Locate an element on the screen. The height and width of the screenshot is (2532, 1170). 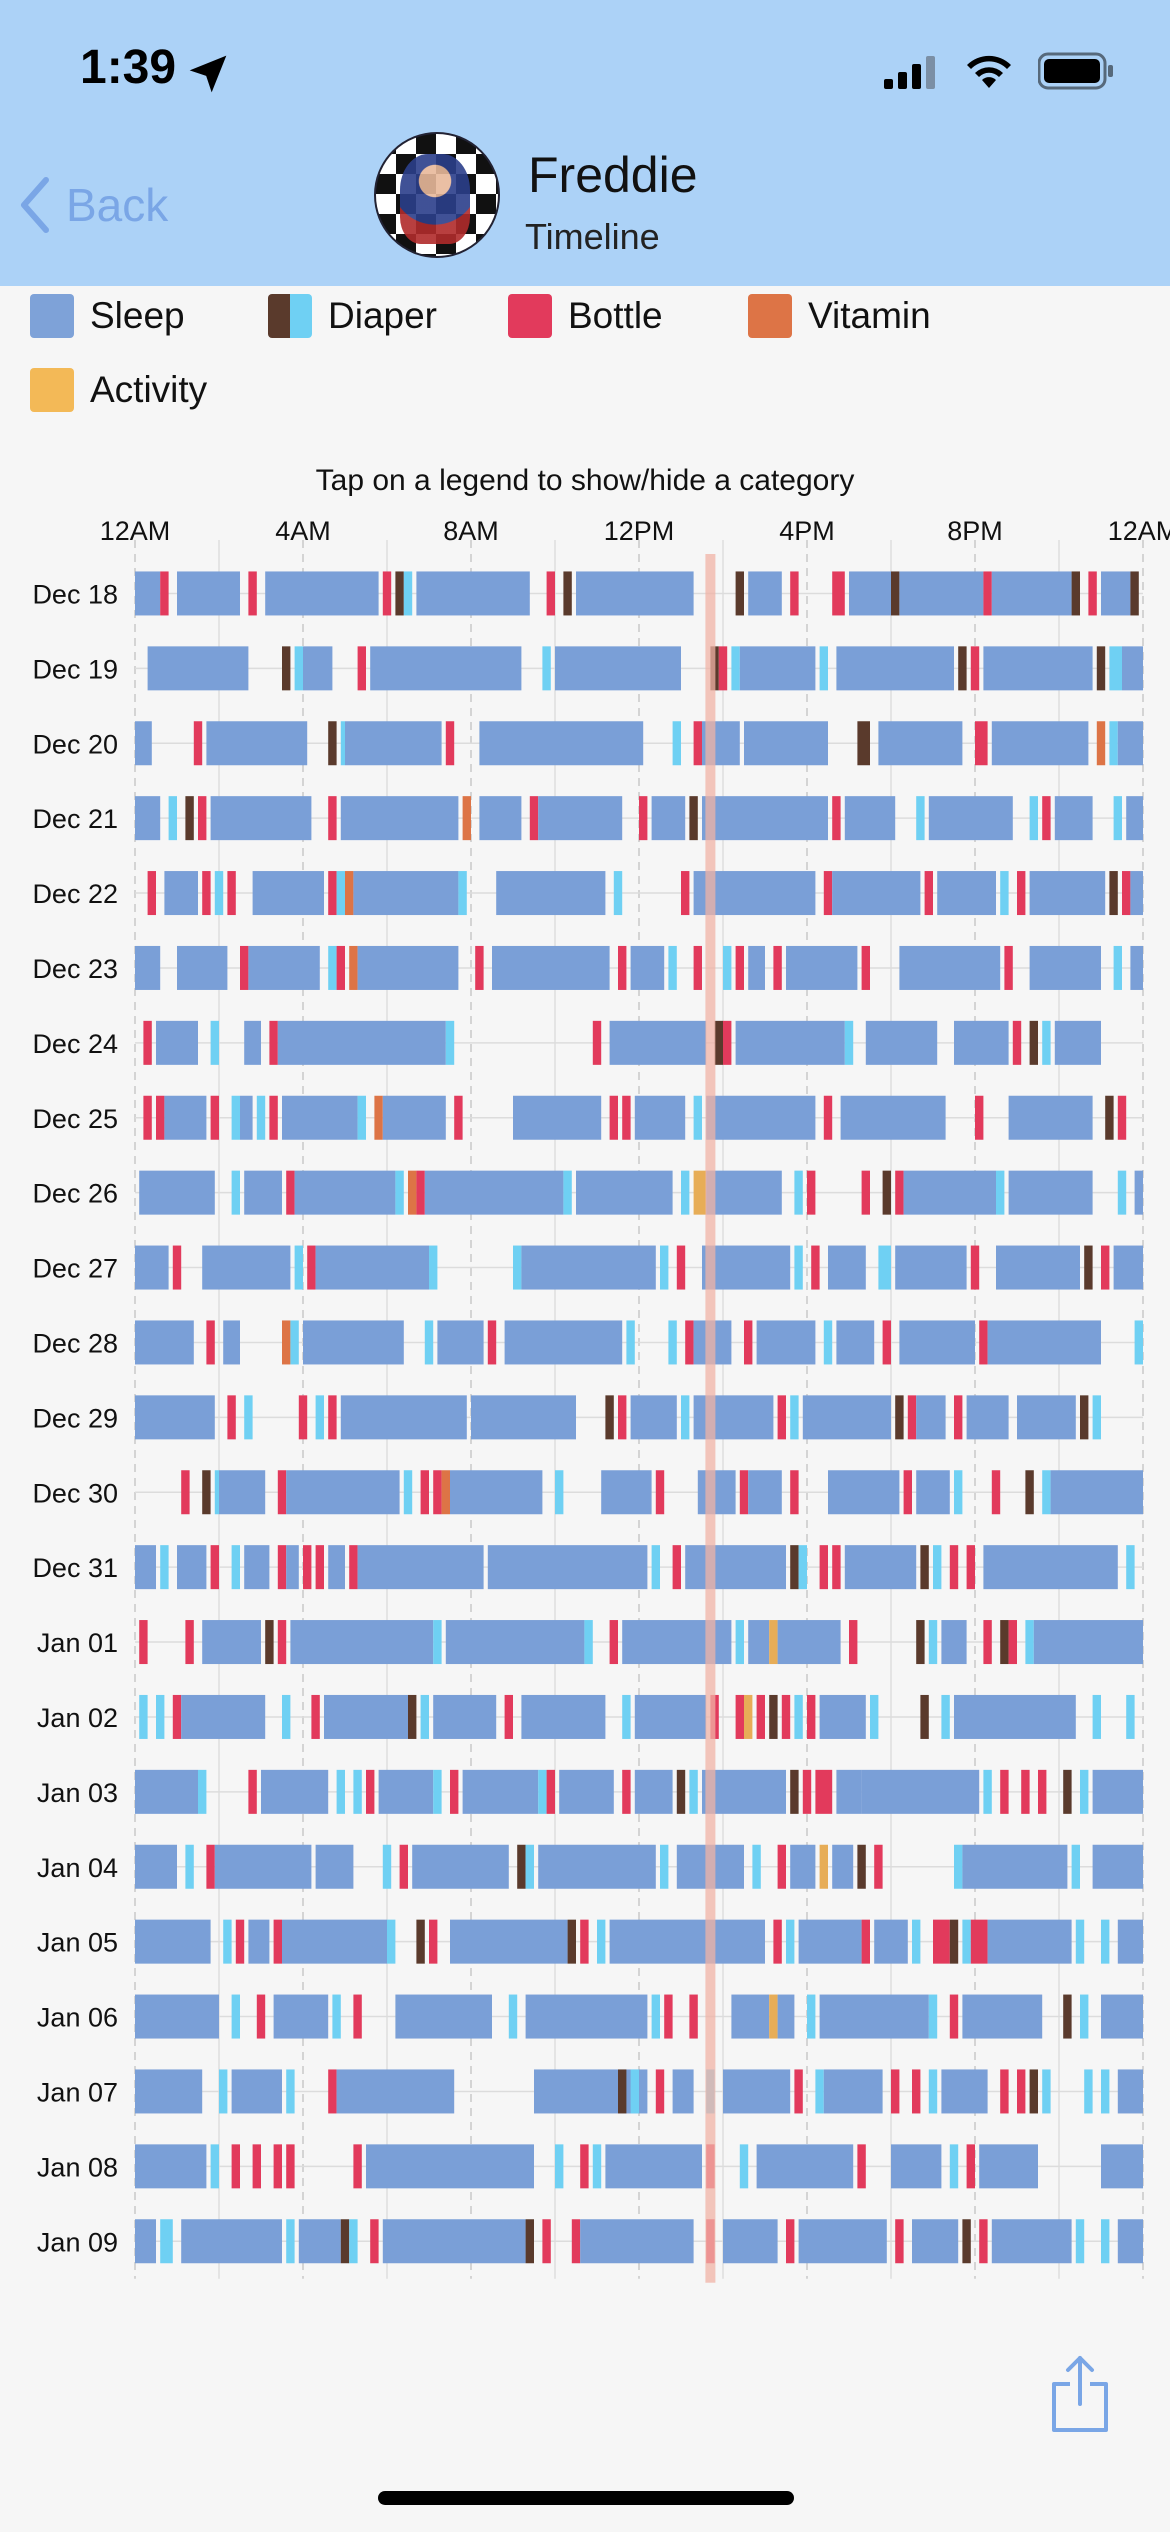
legend-item-activity: Activity is located at coordinates (118, 390).